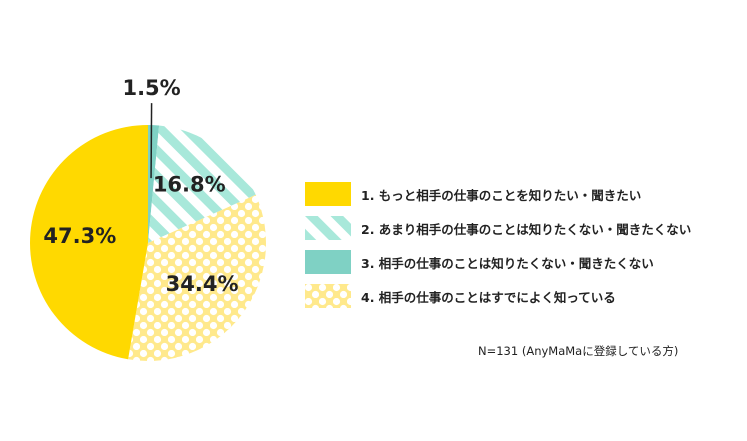  Describe the element at coordinates (501, 195) in the screenshot. I see `legend-label-1: 1. もっと相手の仕事のことを知りたい・聞きたい` at that location.